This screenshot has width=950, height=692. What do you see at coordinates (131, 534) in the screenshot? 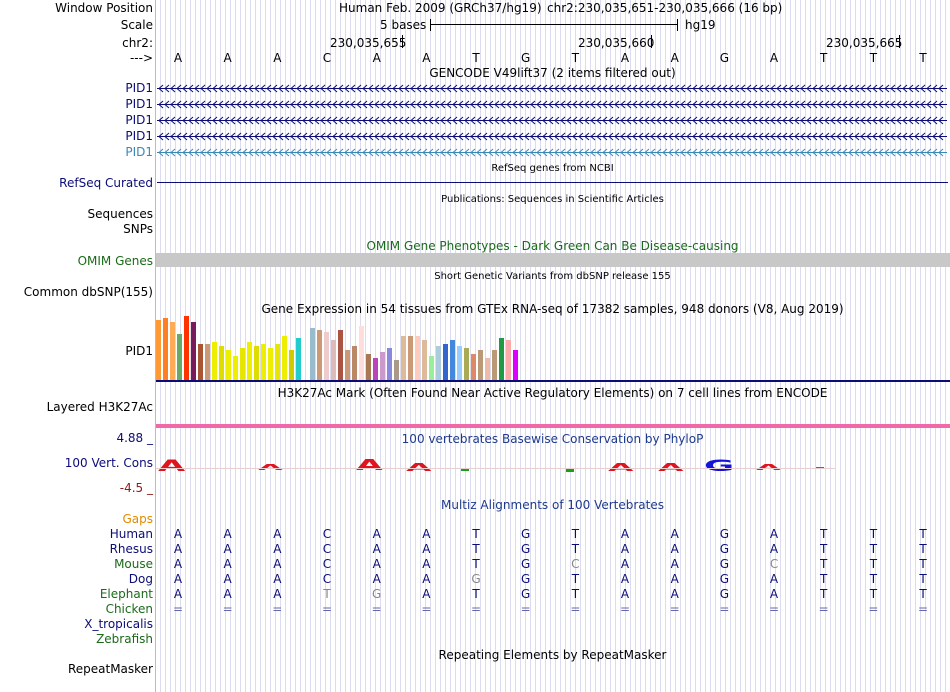
I see `species-label-human: Human` at bounding box center [131, 534].